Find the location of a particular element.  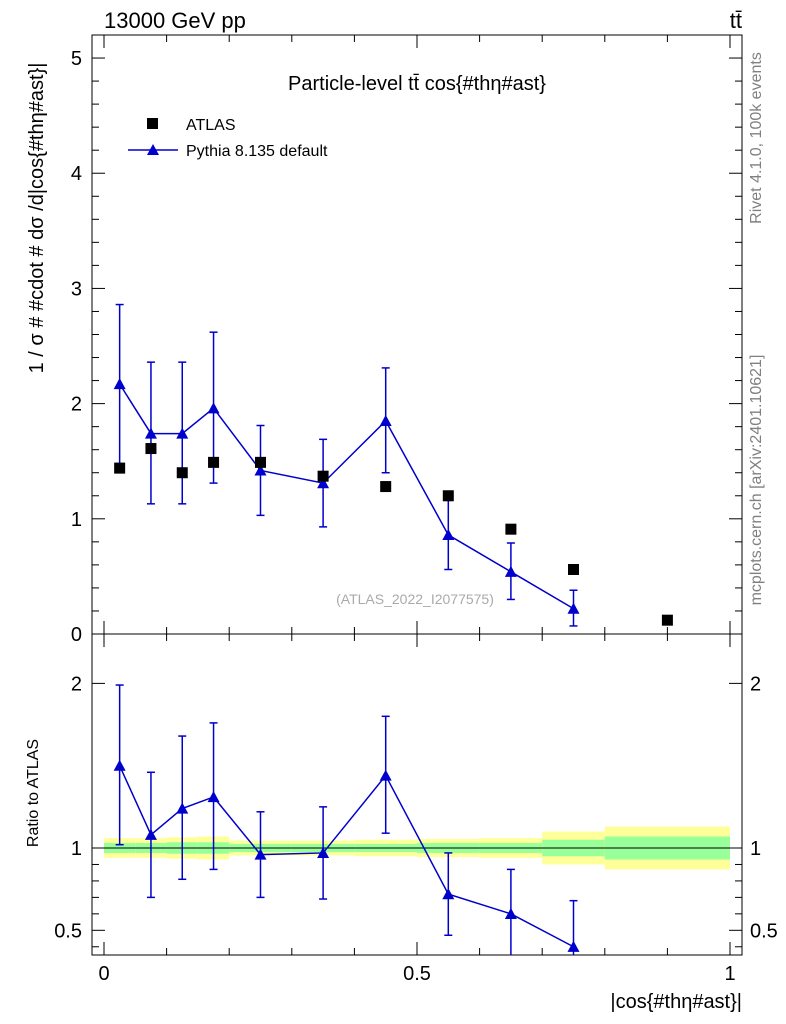

watermark: (ATLAS_2022_I2077575) is located at coordinates (415, 599).